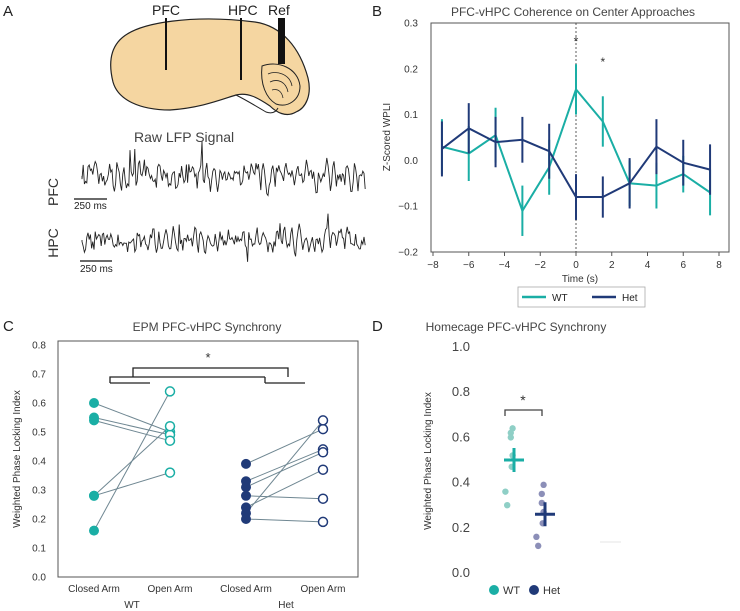 Image resolution: width=740 pixels, height=611 pixels. Describe the element at coordinates (576, 41) in the screenshot. I see `panel-b-significance-star: *` at that location.